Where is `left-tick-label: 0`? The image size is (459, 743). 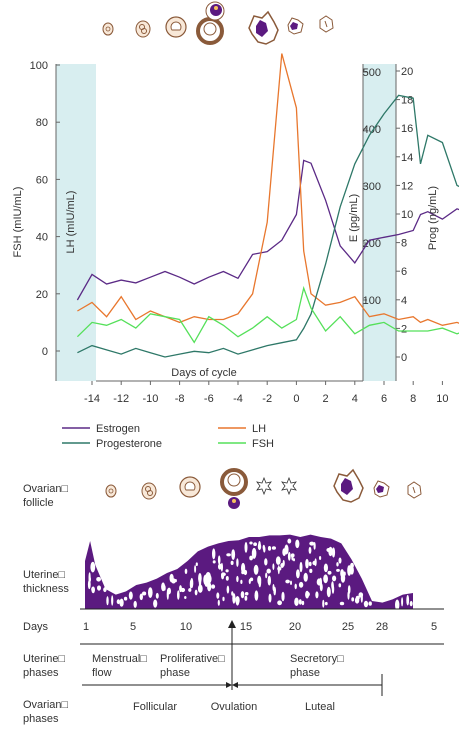 left-tick-label: 0 is located at coordinates (45, 352).